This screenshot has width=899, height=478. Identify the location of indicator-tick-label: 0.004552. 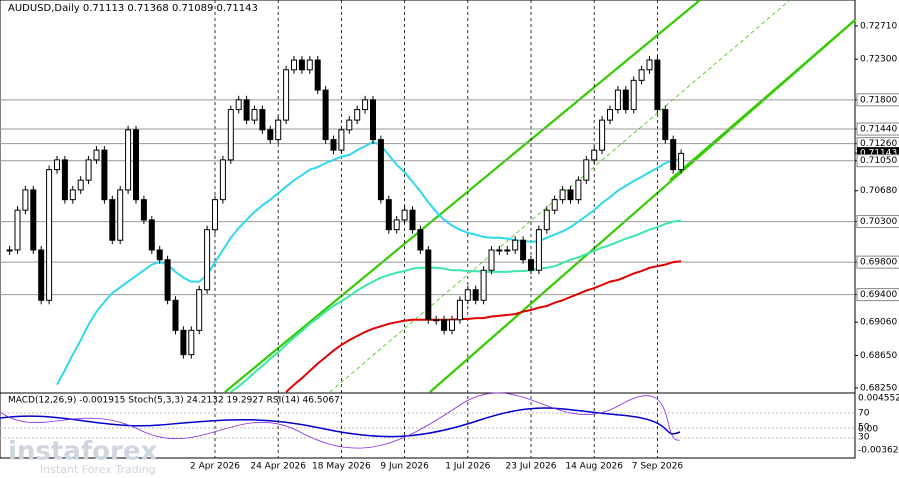
(878, 399).